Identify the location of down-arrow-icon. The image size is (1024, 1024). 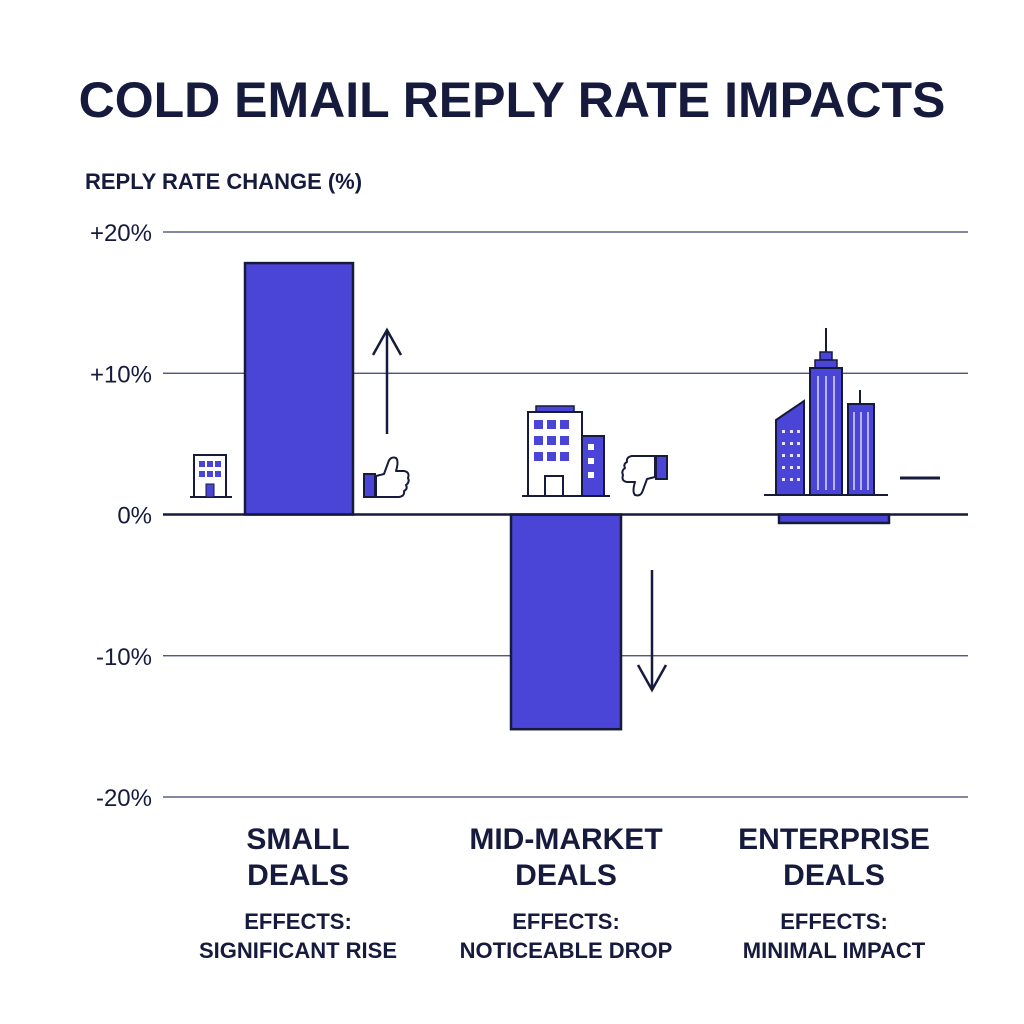
(652, 631).